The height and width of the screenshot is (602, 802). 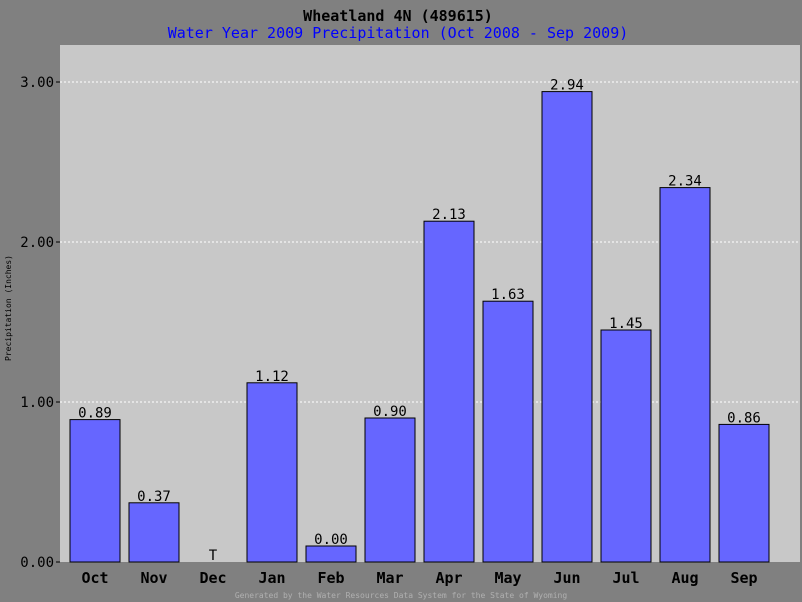 What do you see at coordinates (685, 182) in the screenshot?
I see `data-label: 2.34` at bounding box center [685, 182].